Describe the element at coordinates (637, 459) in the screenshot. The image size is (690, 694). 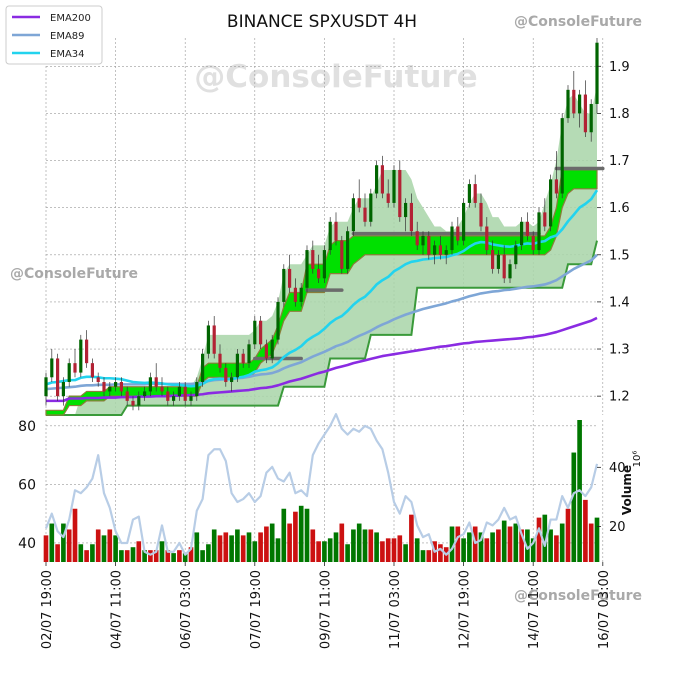
I see `volume-axis-exponent: 10⁶` at that location.